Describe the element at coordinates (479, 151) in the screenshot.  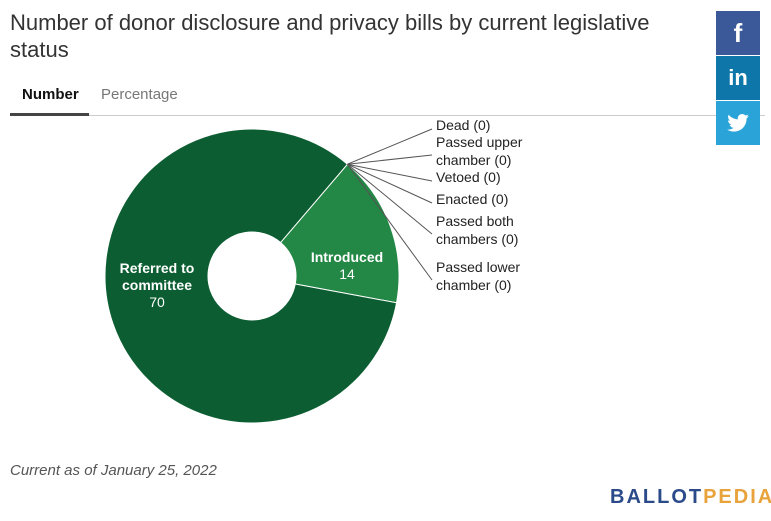
I see `label-passed-upper-chamber: Passed upper chamber (0)` at that location.